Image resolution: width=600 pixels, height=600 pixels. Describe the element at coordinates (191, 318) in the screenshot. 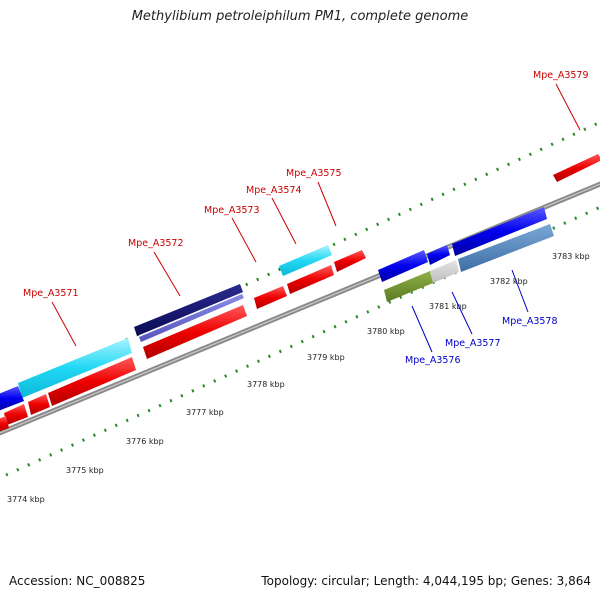

I see `feature-mpe-a3572b` at that location.